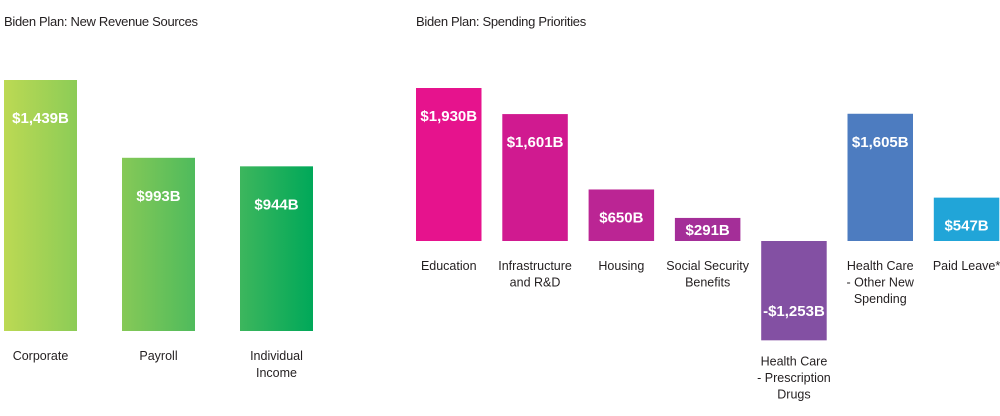 The height and width of the screenshot is (416, 1000). What do you see at coordinates (448, 116) in the screenshot?
I see `value-label-education: $1,930B` at bounding box center [448, 116].